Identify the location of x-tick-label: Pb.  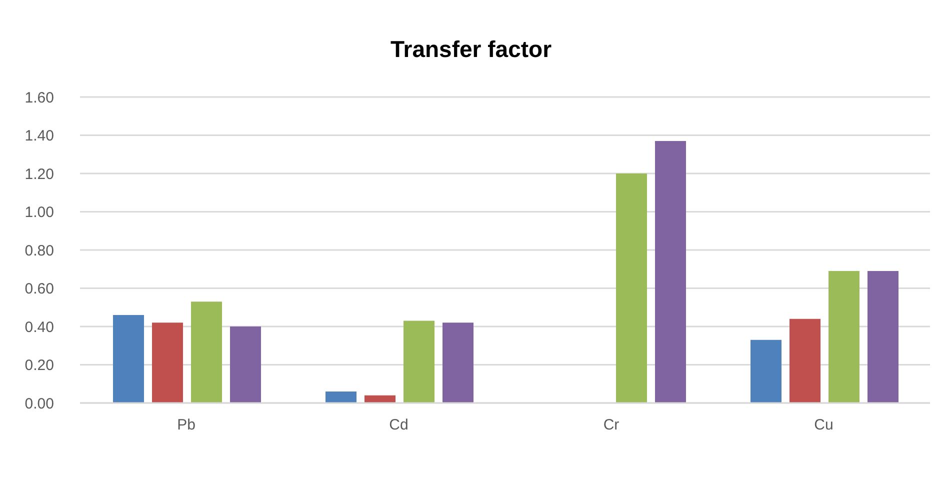
(186, 425).